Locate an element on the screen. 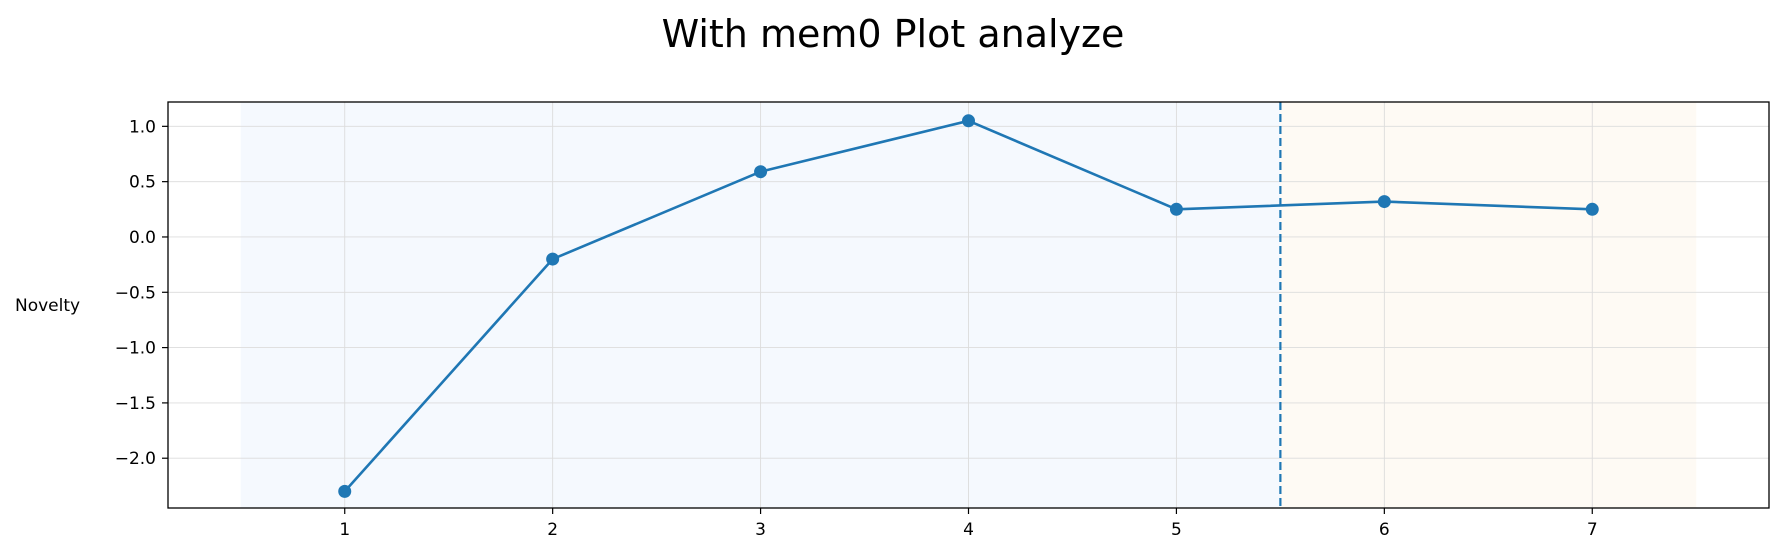 Image resolution: width=1785 pixels, height=558 pixels. y-tick-label: 1.0 is located at coordinates (142, 127).